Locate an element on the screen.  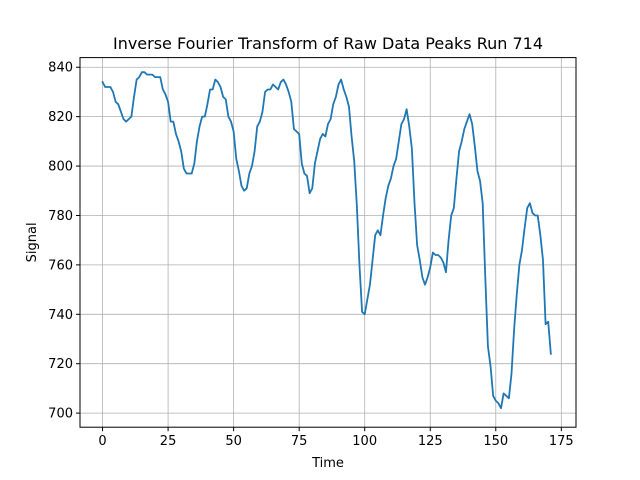
x-tick-label: 125 is located at coordinates (430, 441).